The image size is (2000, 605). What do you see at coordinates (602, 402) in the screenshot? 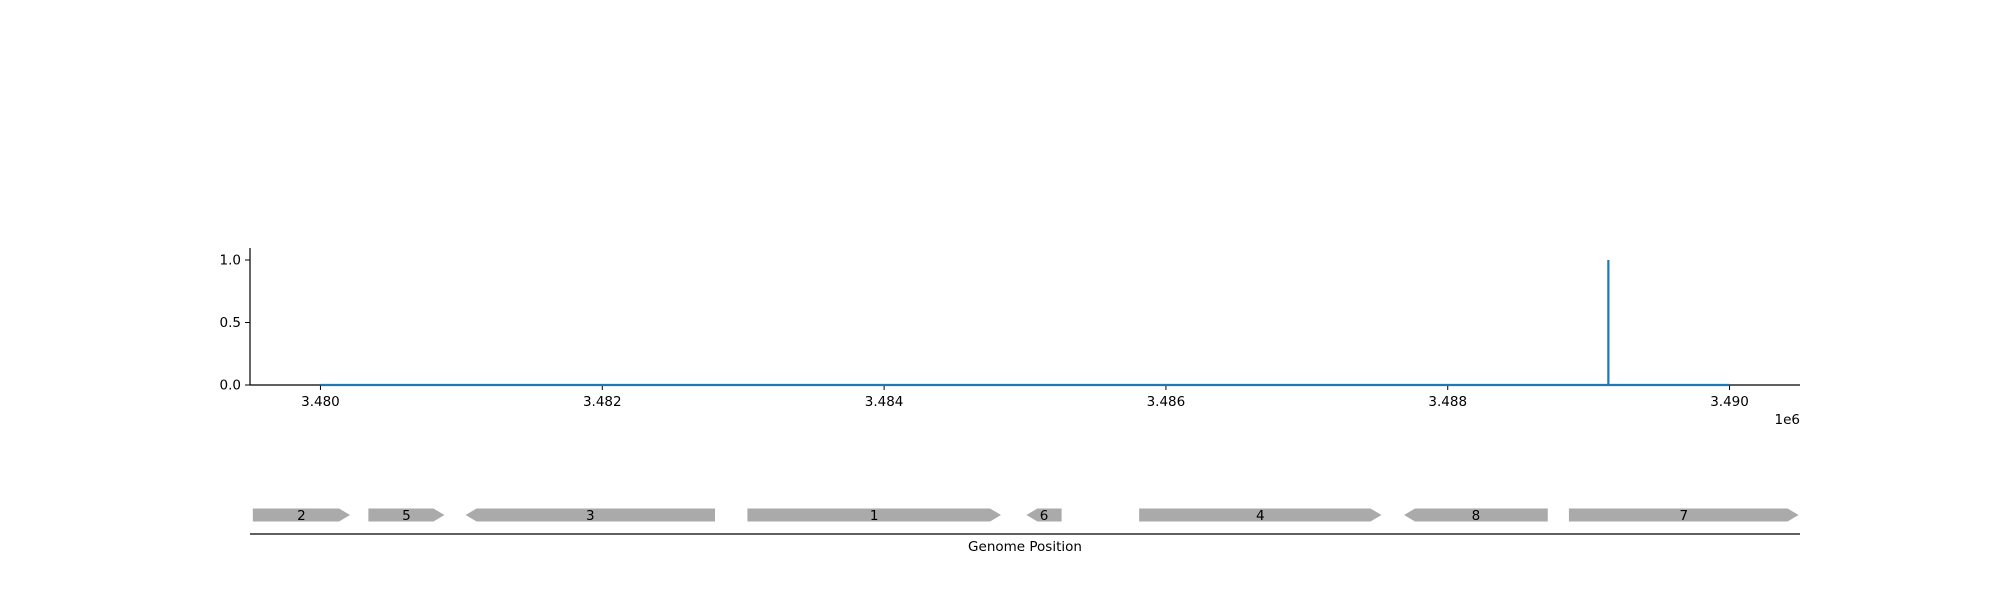
I see `x-tick-label: 3.482` at bounding box center [602, 402].